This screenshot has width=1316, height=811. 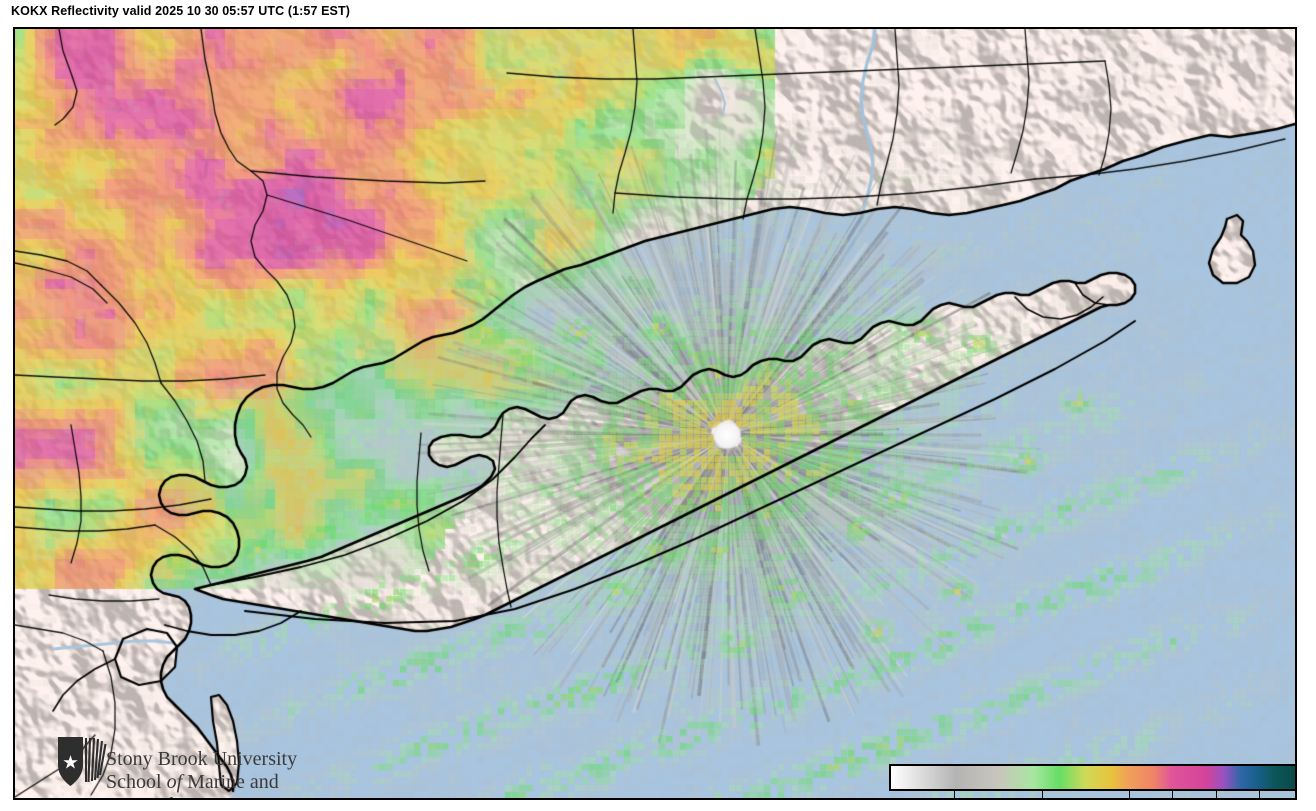 What do you see at coordinates (1259, 799) in the screenshot?
I see `colorbar-tick-label: 70` at bounding box center [1259, 799].